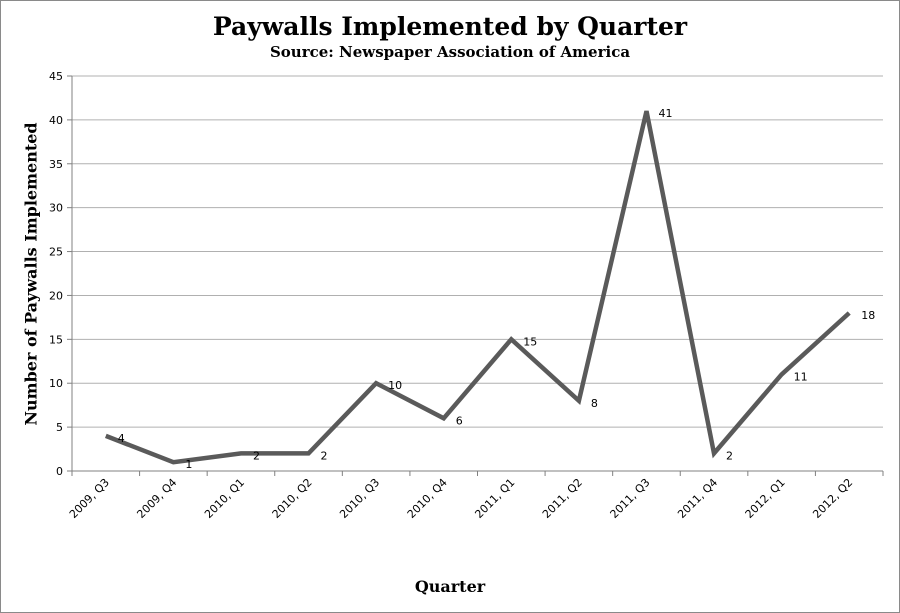 The width and height of the screenshot is (900, 613). I want to click on data-label: 4, so click(121, 438).